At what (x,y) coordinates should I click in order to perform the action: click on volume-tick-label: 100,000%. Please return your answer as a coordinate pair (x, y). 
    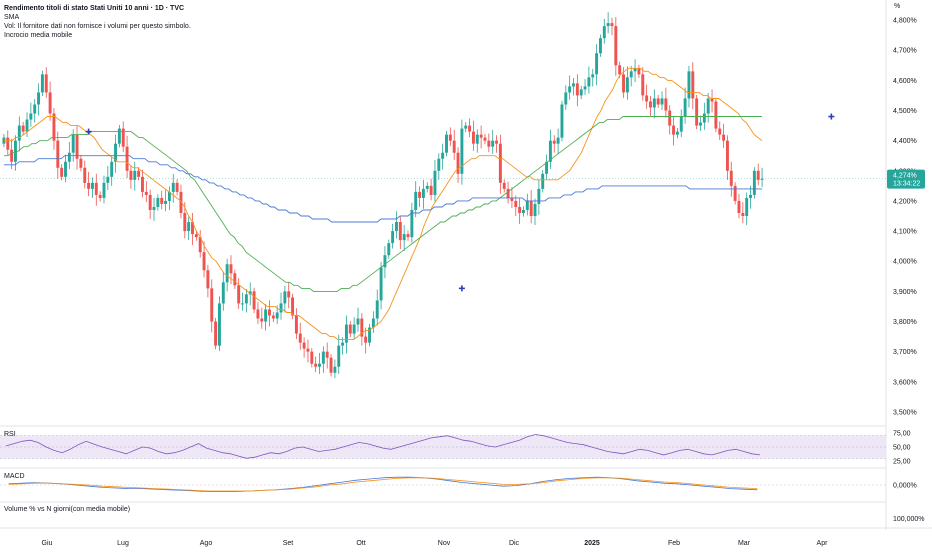
    Looking at the image, I should click on (909, 519).